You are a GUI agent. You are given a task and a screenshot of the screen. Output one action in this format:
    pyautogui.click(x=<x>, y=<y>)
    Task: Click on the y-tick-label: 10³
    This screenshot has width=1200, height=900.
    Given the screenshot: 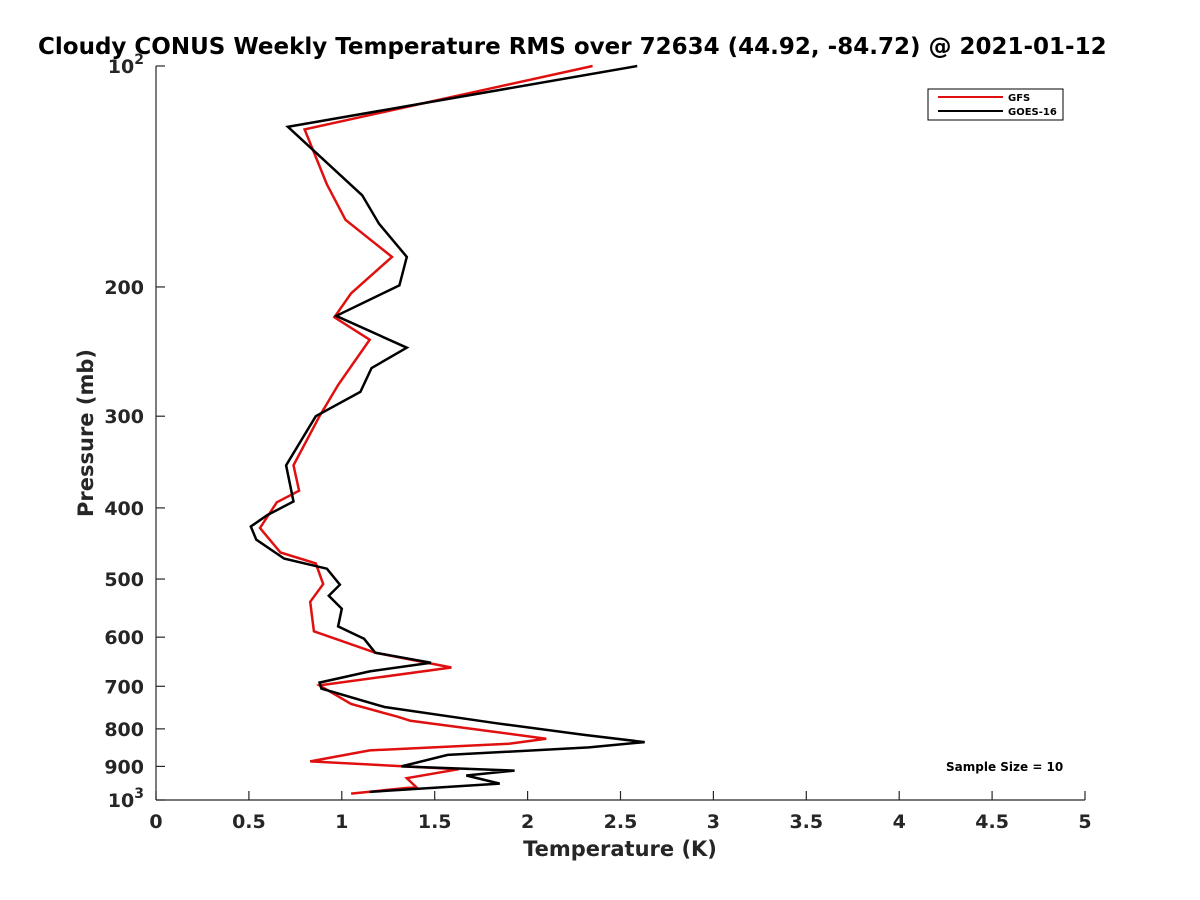 What is the action you would take?
    pyautogui.click(x=126, y=799)
    